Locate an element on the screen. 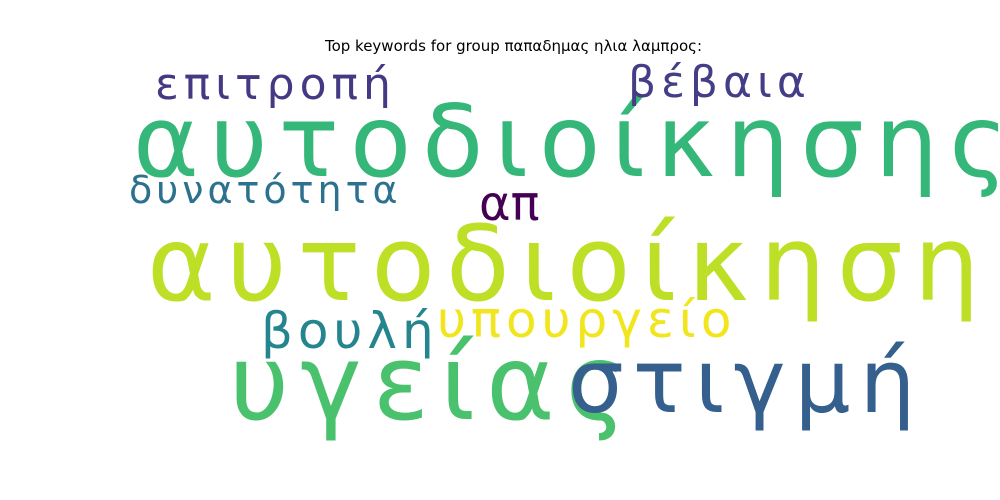  word-epitropi: επιτροπή is located at coordinates (275, 84).